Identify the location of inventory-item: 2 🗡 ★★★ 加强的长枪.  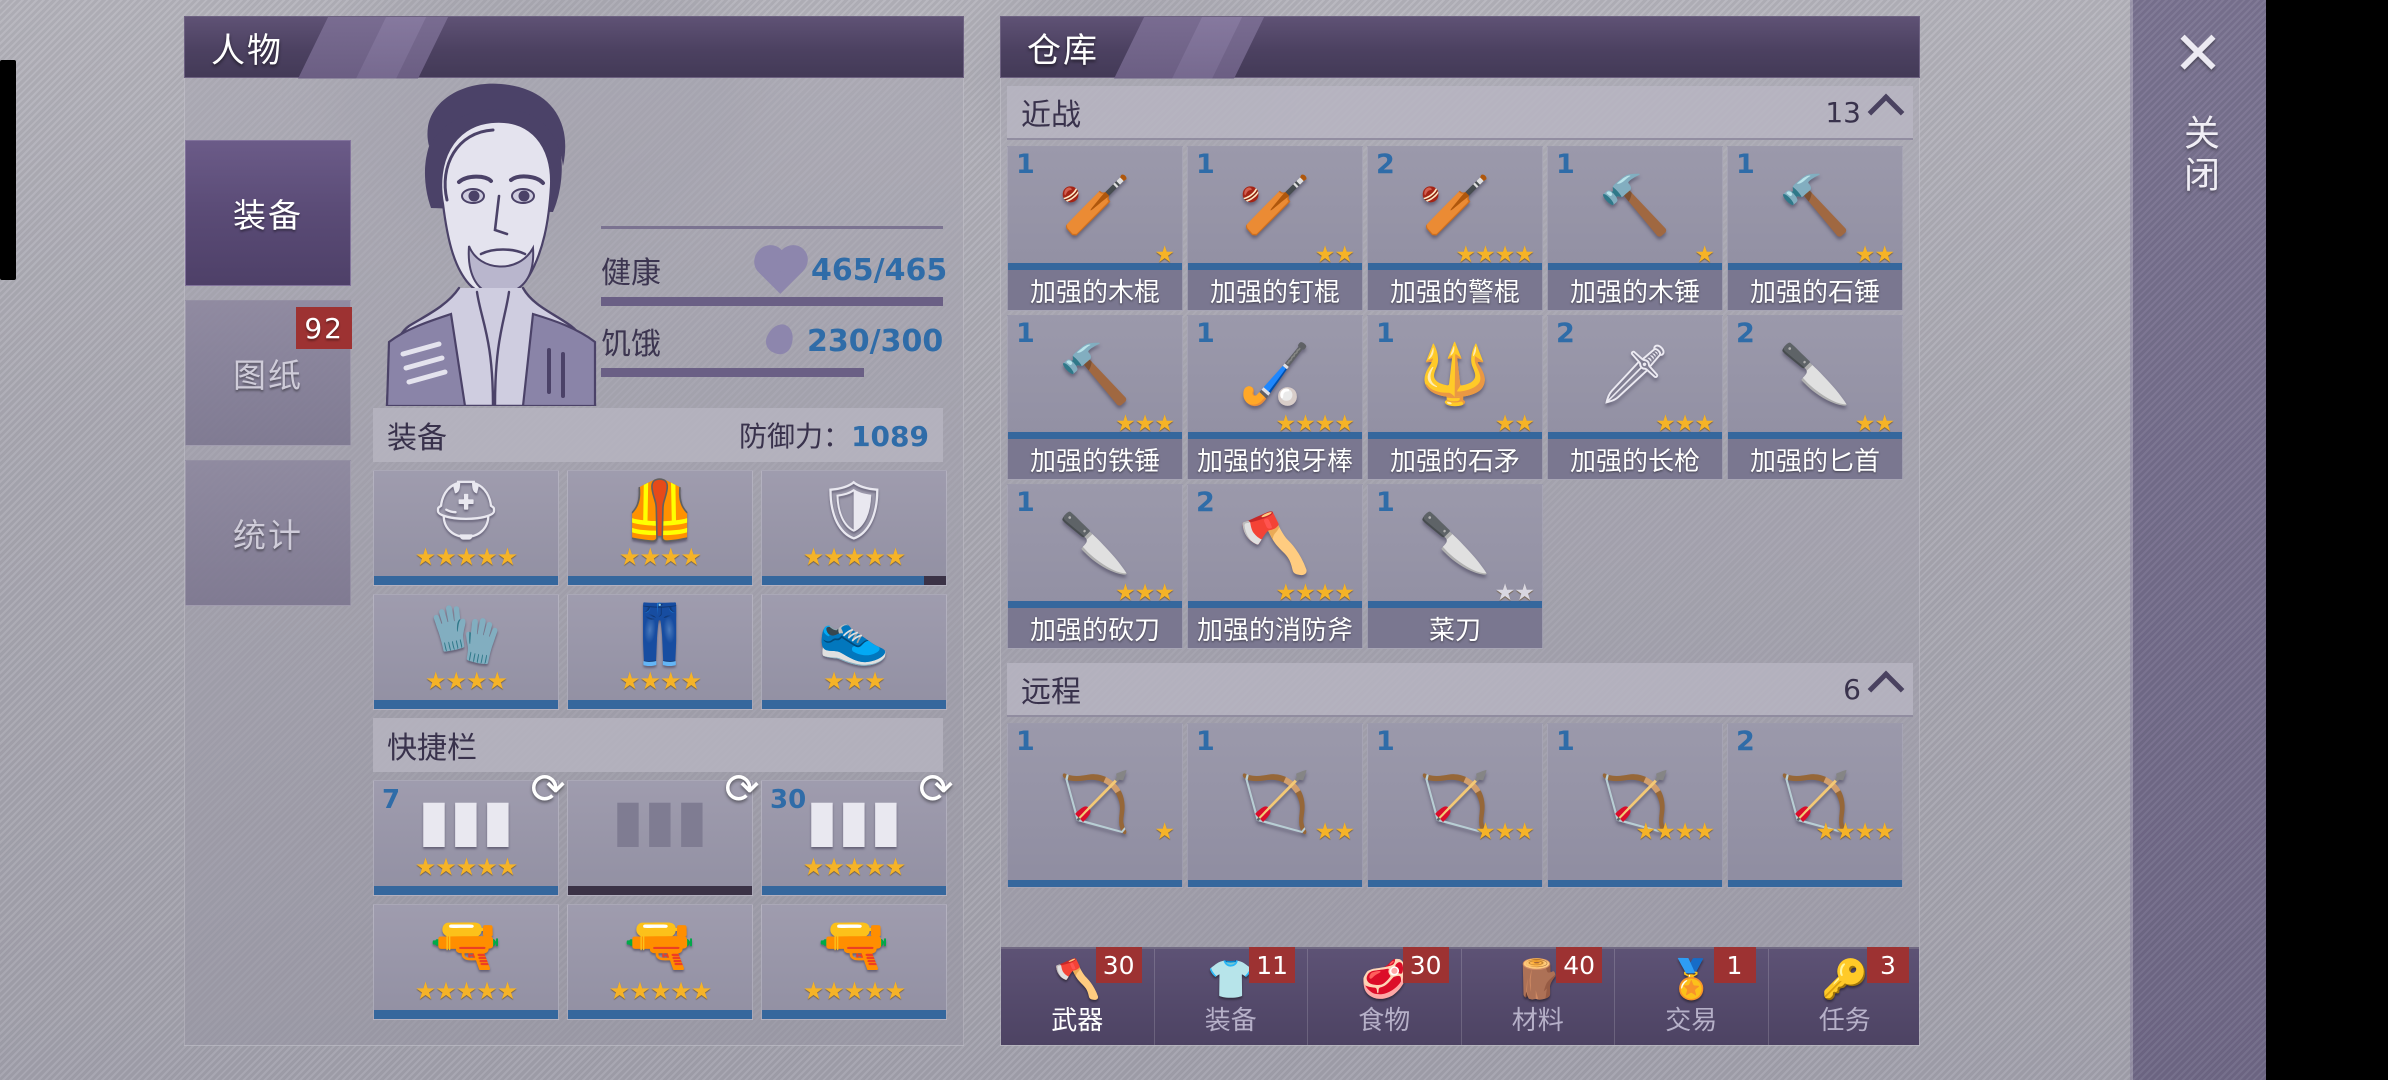
(1635, 397).